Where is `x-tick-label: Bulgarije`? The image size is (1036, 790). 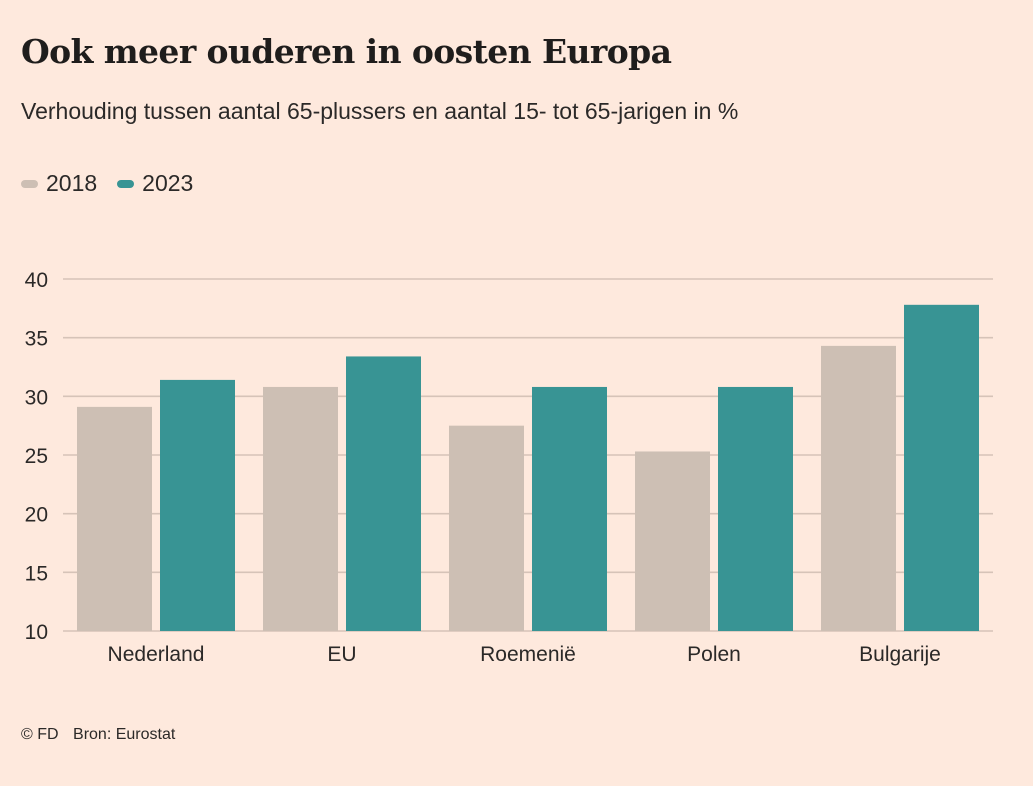
x-tick-label: Bulgarije is located at coordinates (900, 654).